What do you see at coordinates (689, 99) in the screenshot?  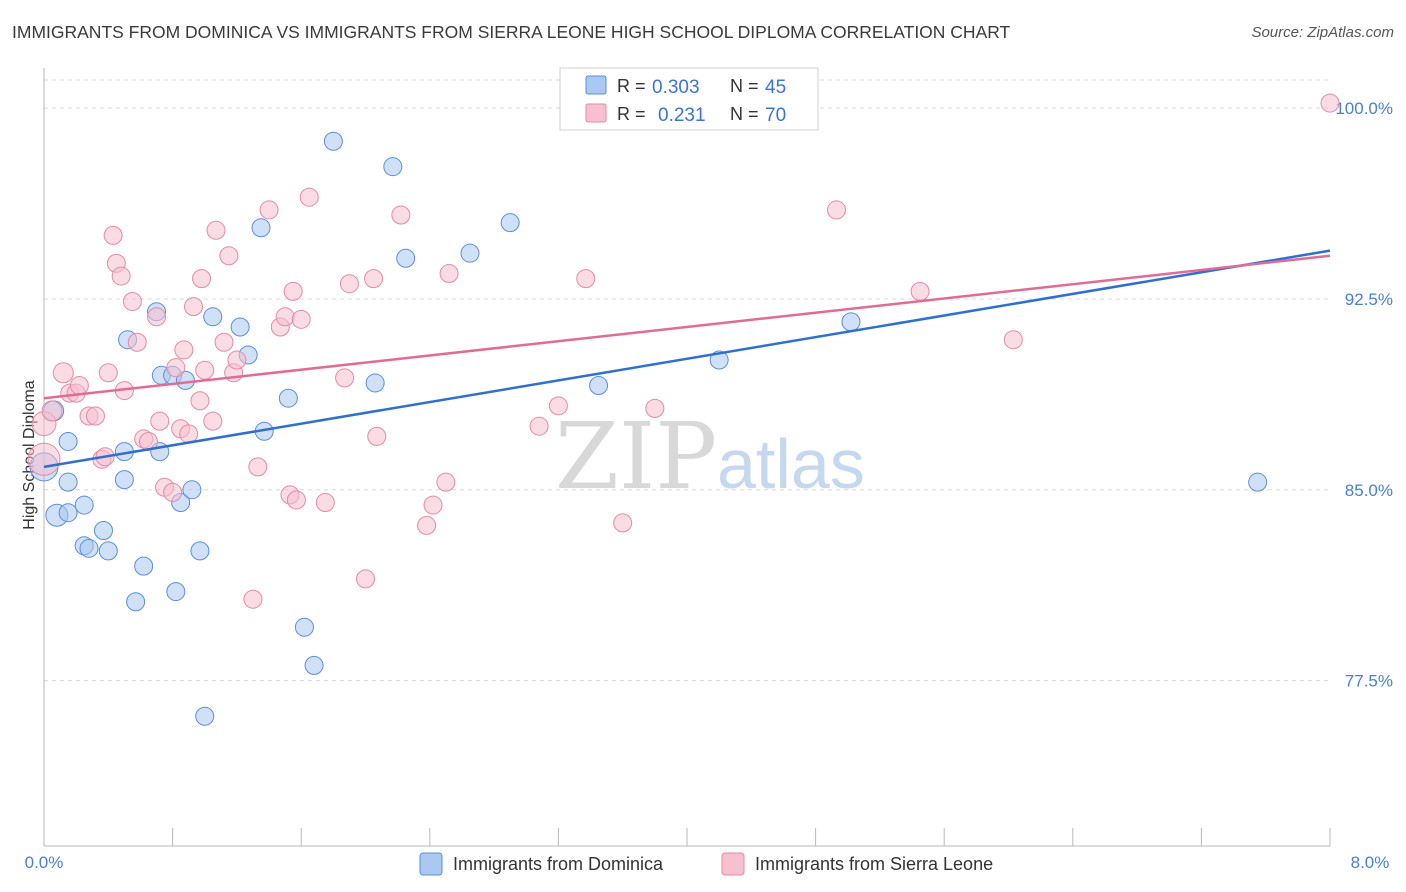 I see `legend: R = 0.303 N = 45 R = 0.231 N = 70` at bounding box center [689, 99].